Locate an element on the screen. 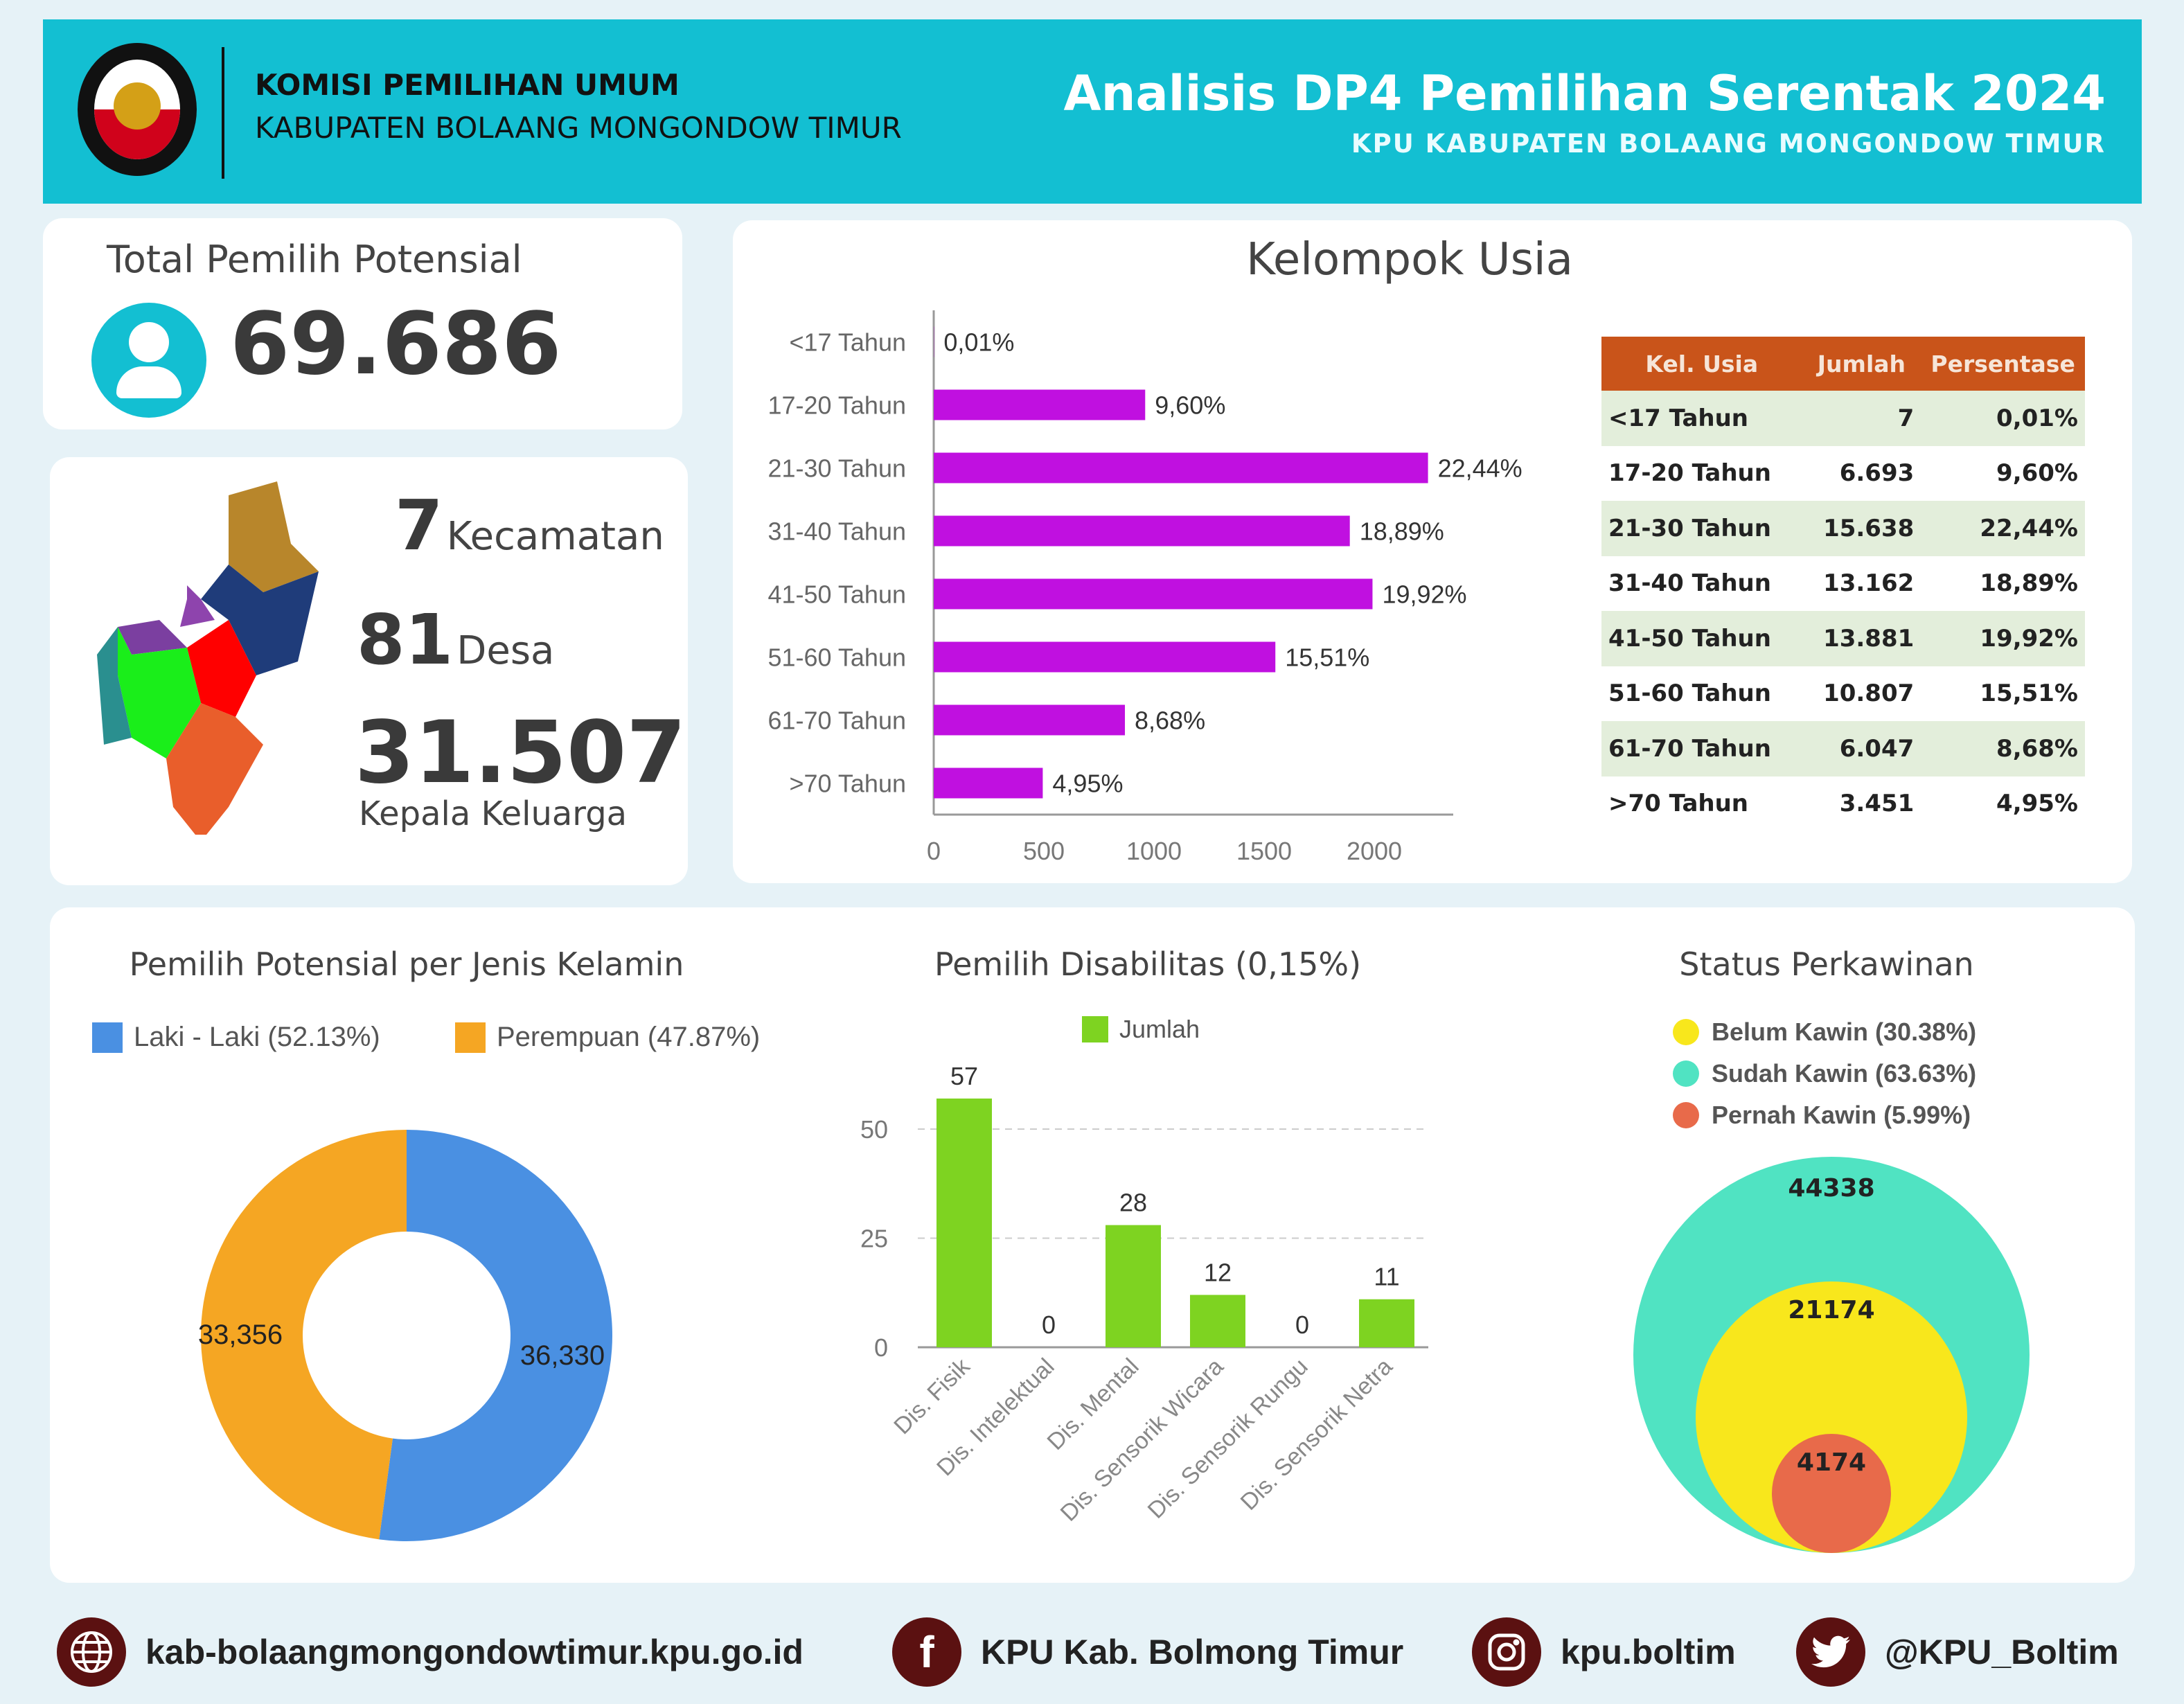  gender-title: Pemilih Potensial per Jenis Kelamin is located at coordinates (406, 964).